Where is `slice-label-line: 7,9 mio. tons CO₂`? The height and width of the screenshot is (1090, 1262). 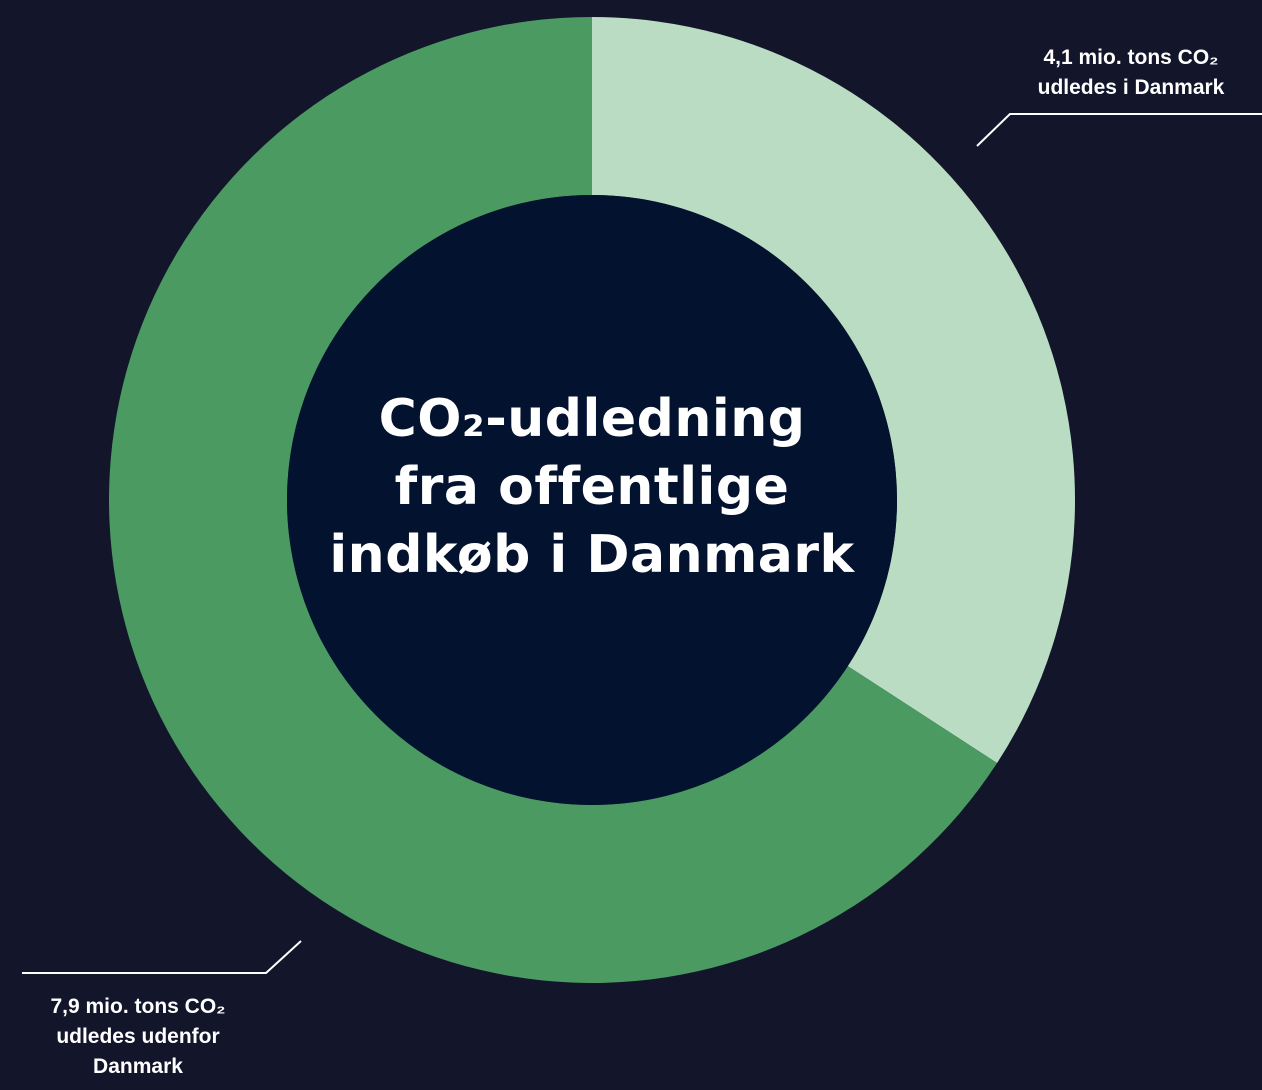 slice-label-line: 7,9 mio. tons CO₂ is located at coordinates (138, 1006).